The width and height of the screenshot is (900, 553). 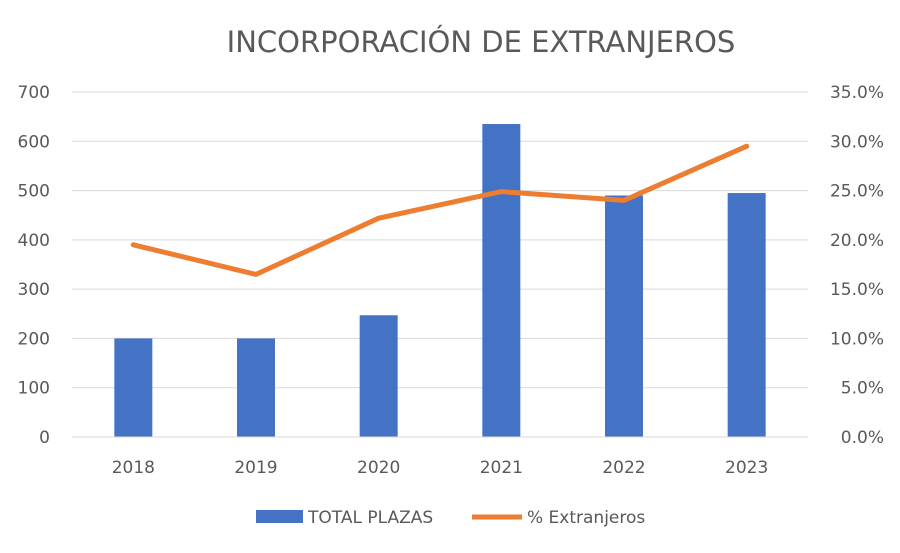 What do you see at coordinates (34, 192) in the screenshot?
I see `left-tick-label: 500` at bounding box center [34, 192].